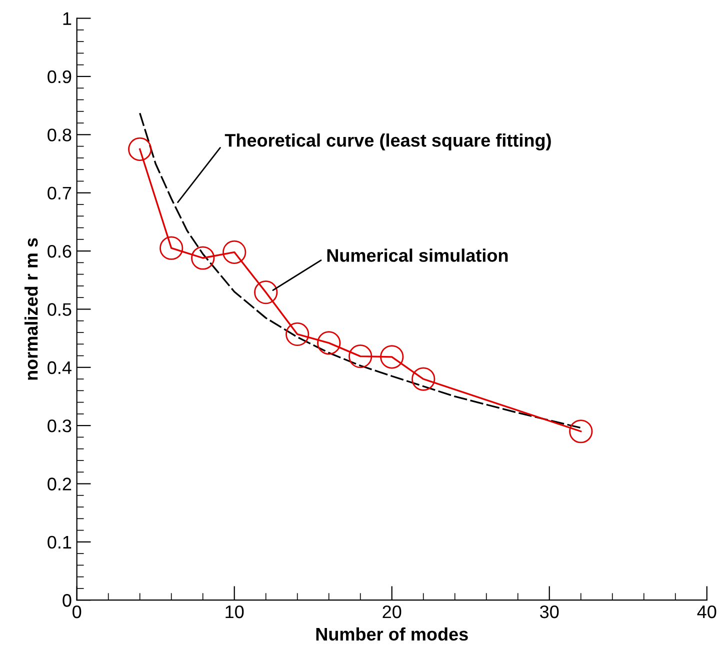  Describe the element at coordinates (60, 484) in the screenshot. I see `y-tick-label: 0.2` at that location.